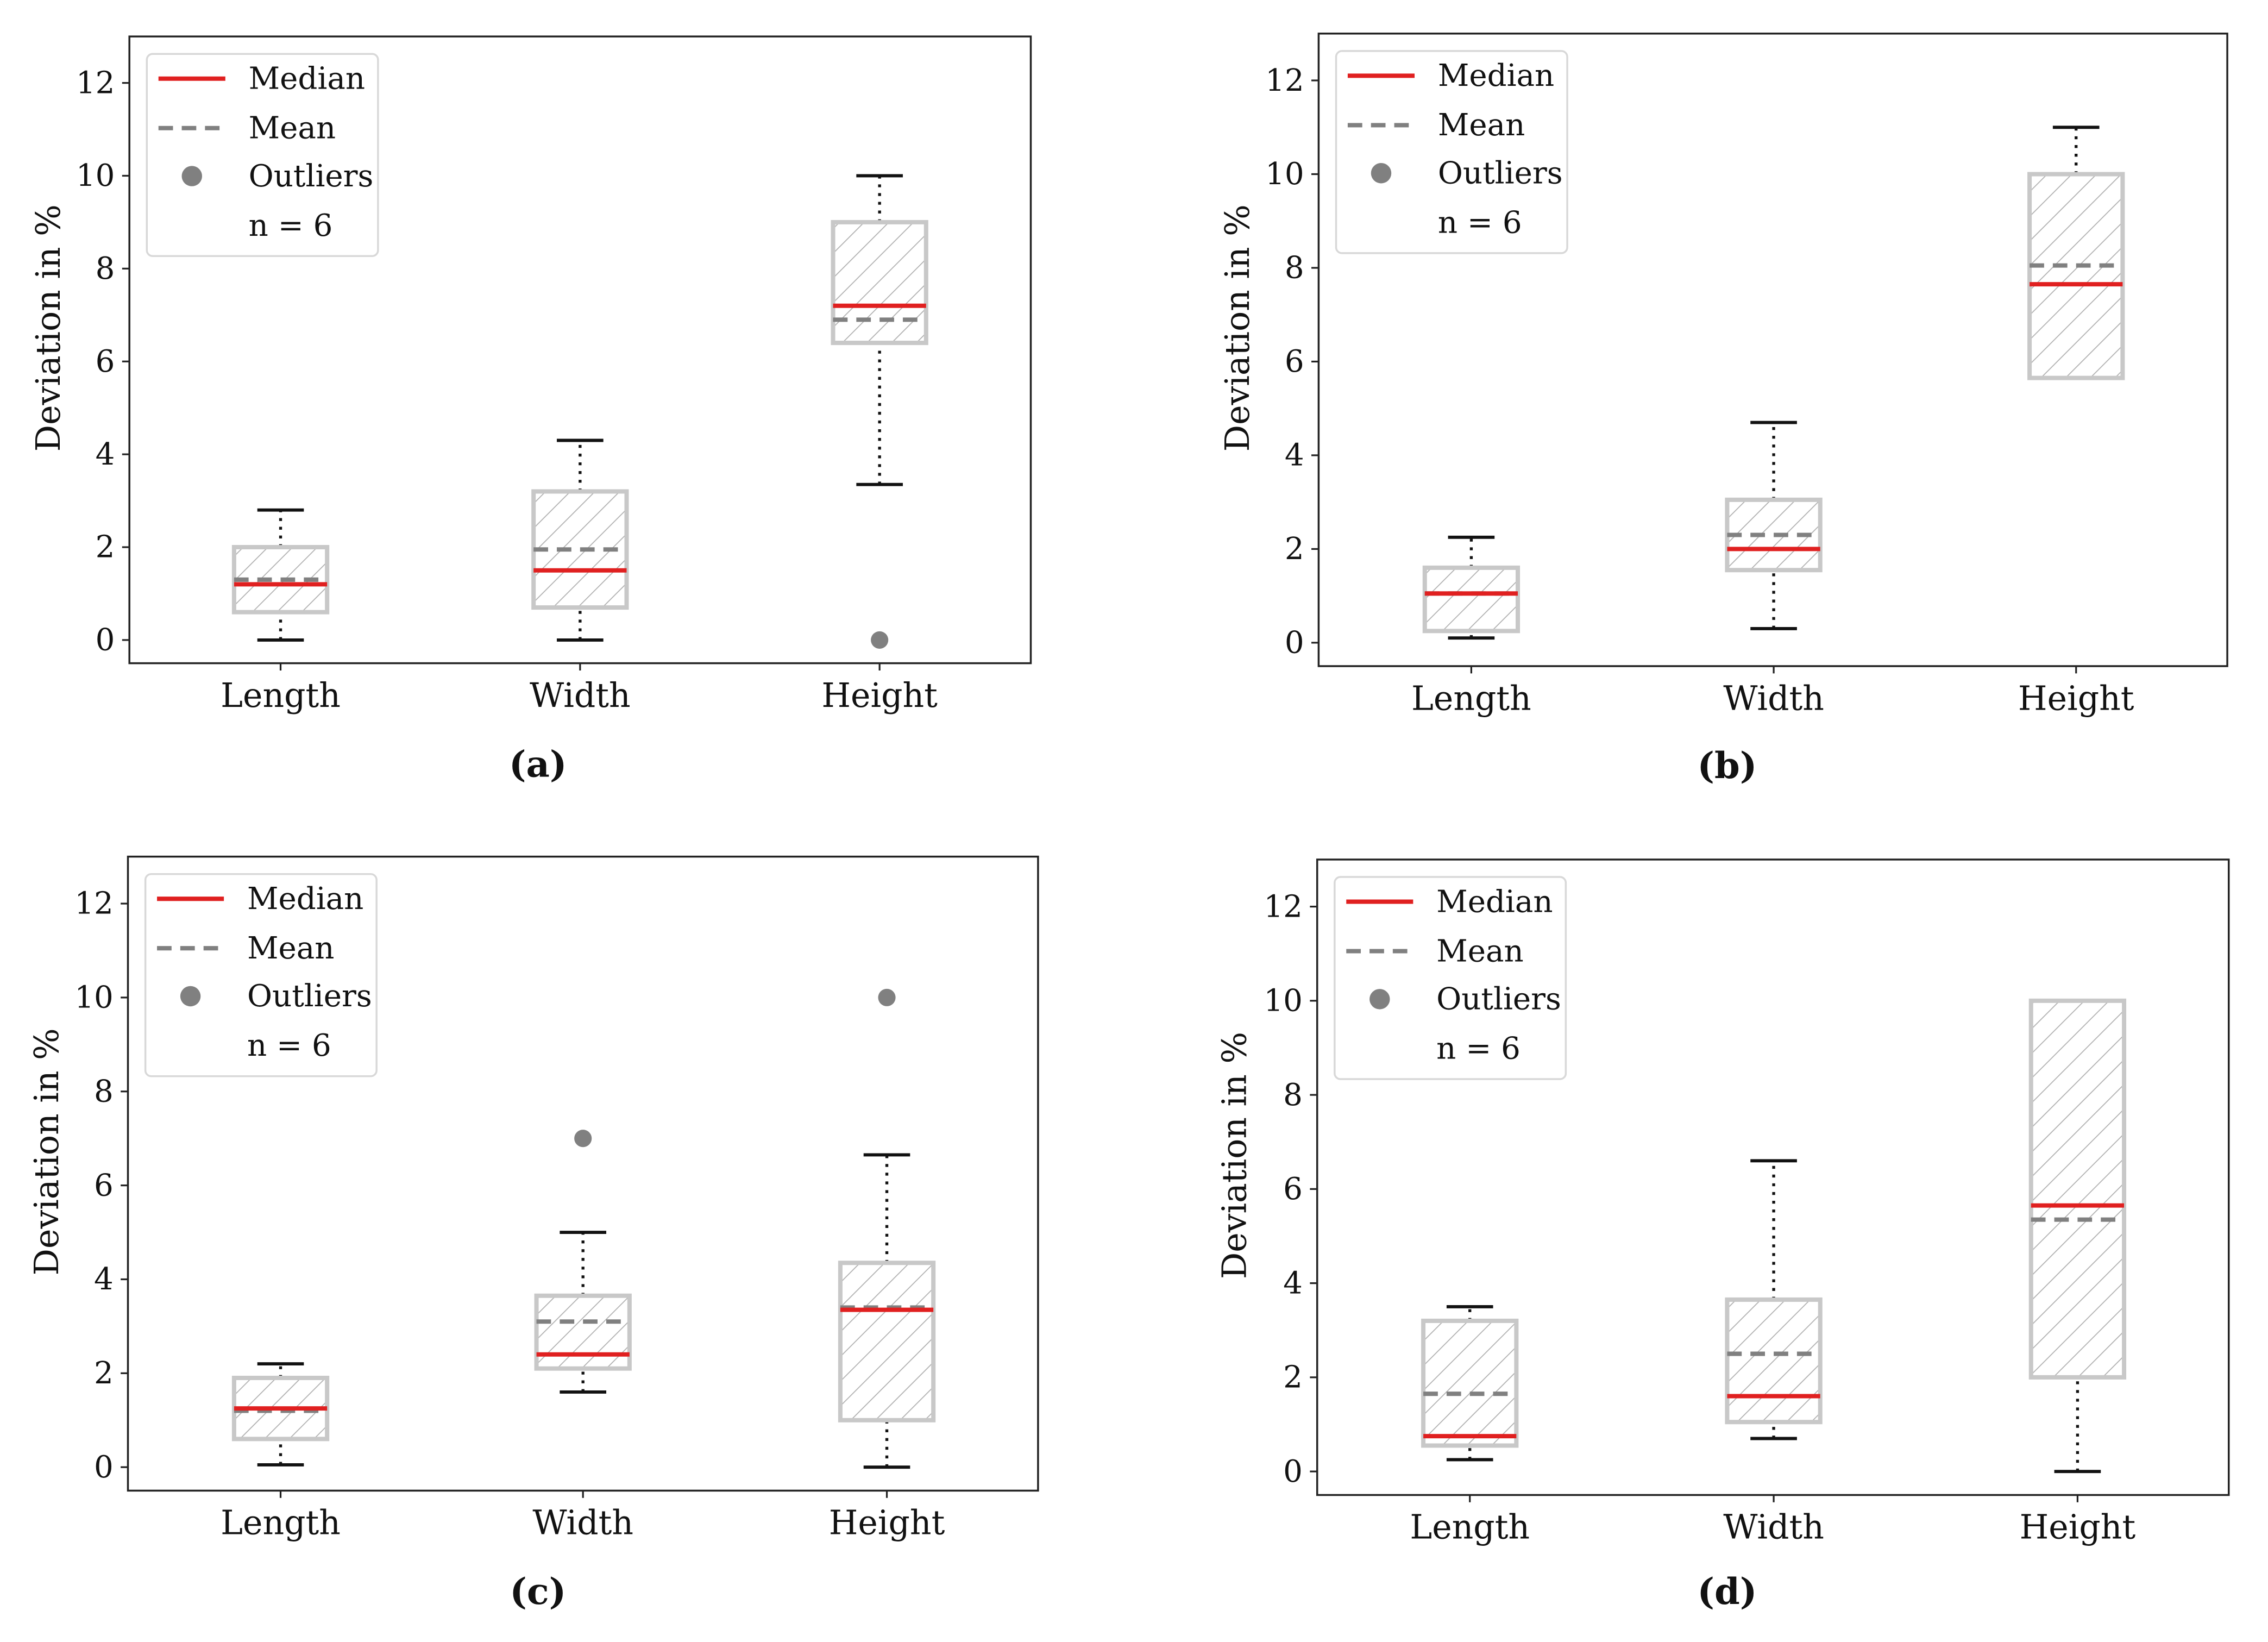 The image size is (2268, 1642). Describe the element at coordinates (1727, 765) in the screenshot. I see `panel-caption: (b)` at that location.